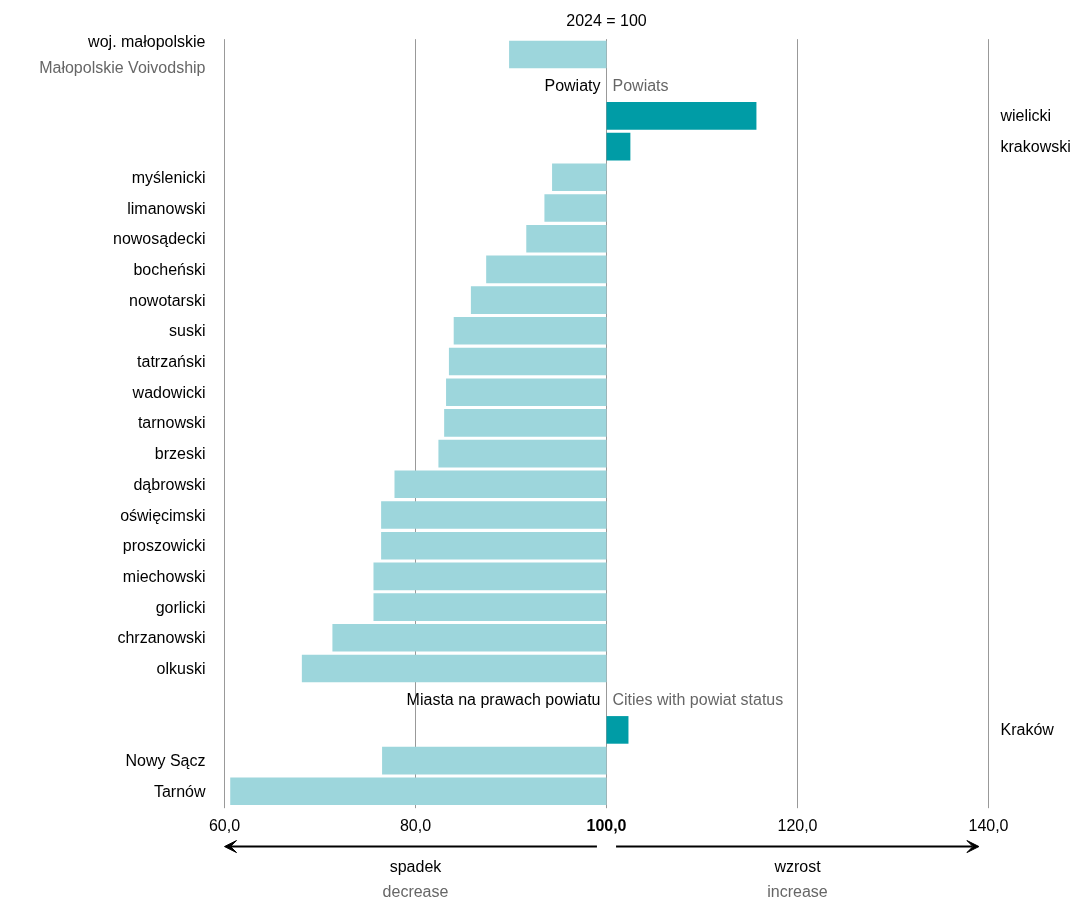  What do you see at coordinates (1035, 147) in the screenshot?
I see `y-tick-label: krakowski` at bounding box center [1035, 147].